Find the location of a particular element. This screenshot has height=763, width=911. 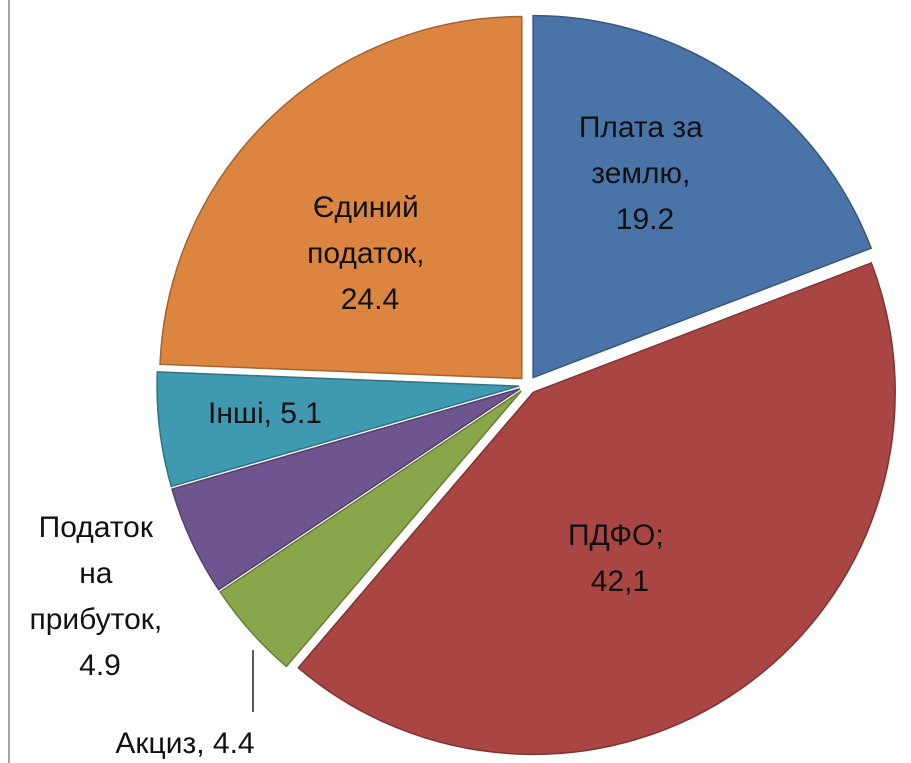

data-label-line: Акциз, 4.4 is located at coordinates (184, 743).